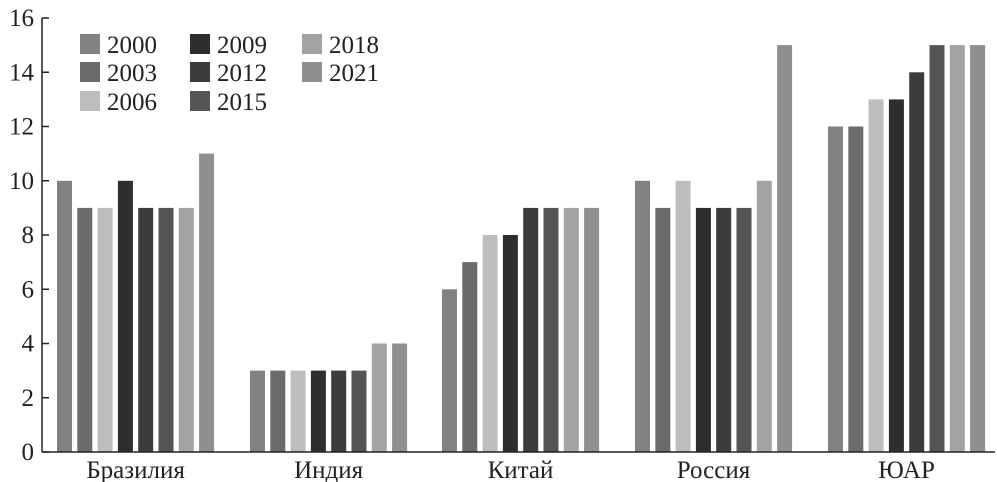 Image resolution: width=997 pixels, height=482 pixels. Describe the element at coordinates (714, 469) in the screenshot. I see `category-label: Россия` at that location.